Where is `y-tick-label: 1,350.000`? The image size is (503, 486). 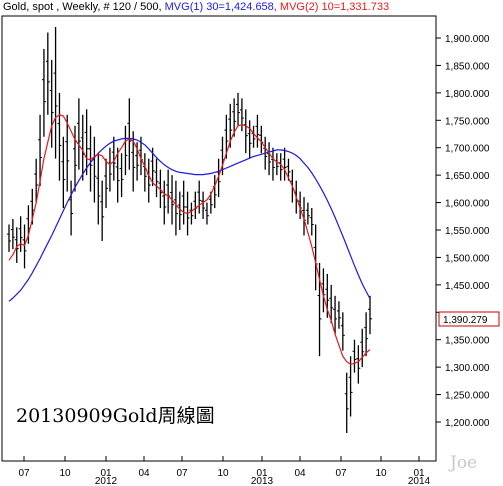
y-tick-label: 1,350.000 is located at coordinates (467, 341).